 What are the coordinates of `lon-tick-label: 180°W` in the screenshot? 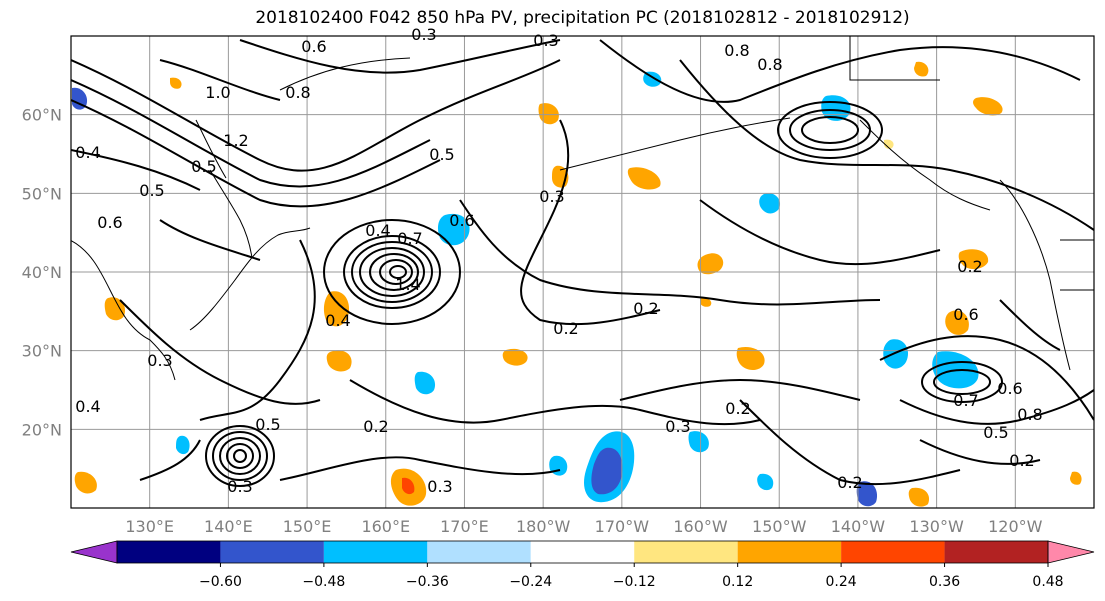 It's located at (543, 526).